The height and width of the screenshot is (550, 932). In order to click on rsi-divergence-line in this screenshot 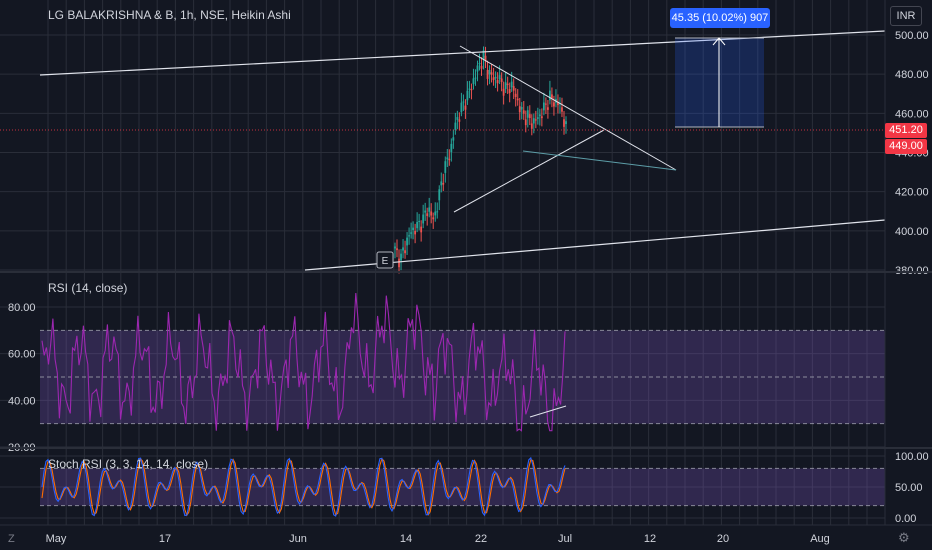, I will do `click(548, 411)`.